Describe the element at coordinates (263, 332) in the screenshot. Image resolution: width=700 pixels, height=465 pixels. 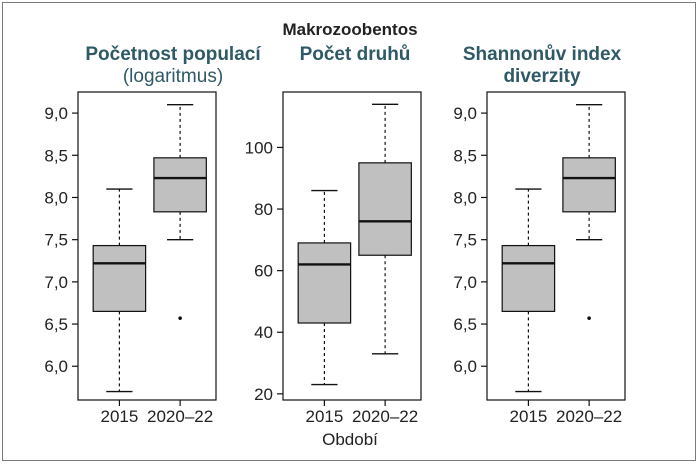
I see `y-tick-label: 40` at that location.